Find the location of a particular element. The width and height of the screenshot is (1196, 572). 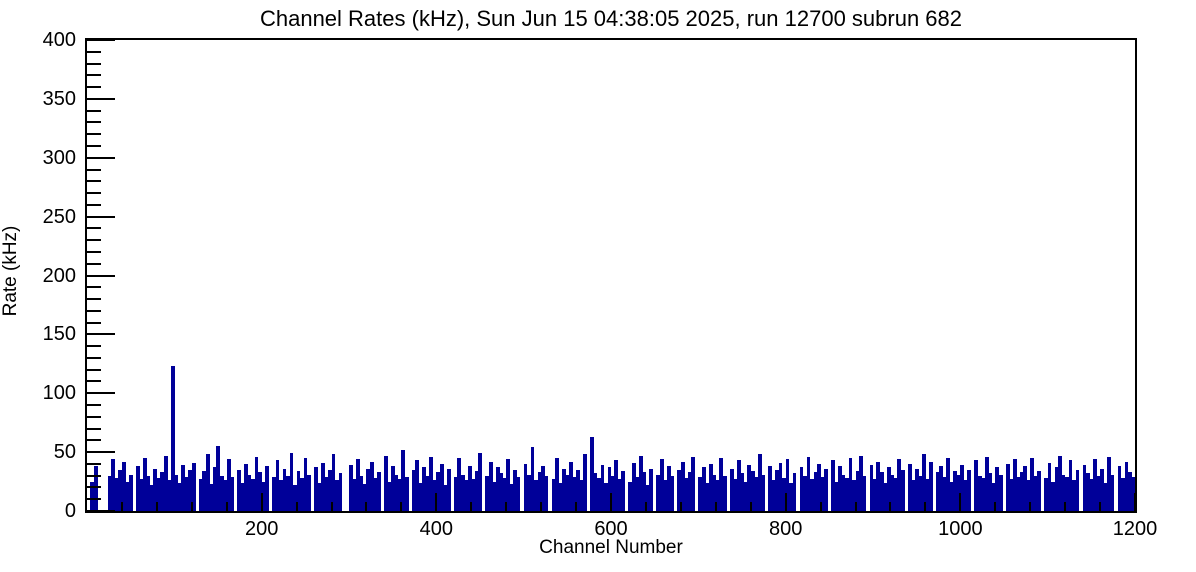

y-tick-label: 100 is located at coordinates (59, 393).